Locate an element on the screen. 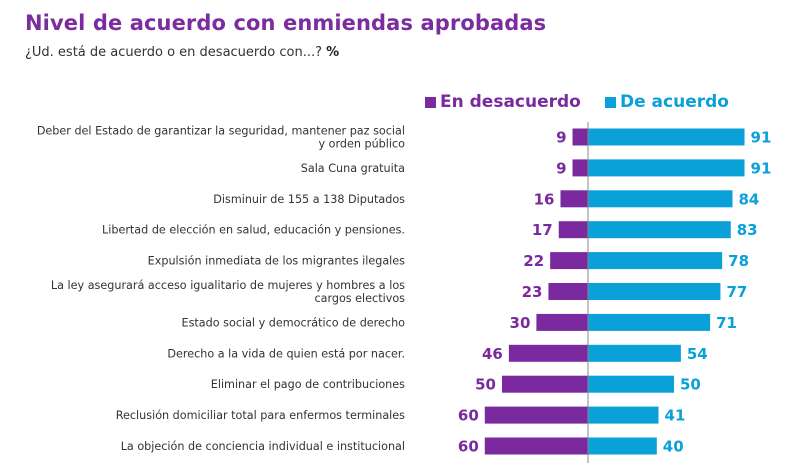 The image size is (800, 476). value-label-acuerdo: 77 is located at coordinates (736, 292).